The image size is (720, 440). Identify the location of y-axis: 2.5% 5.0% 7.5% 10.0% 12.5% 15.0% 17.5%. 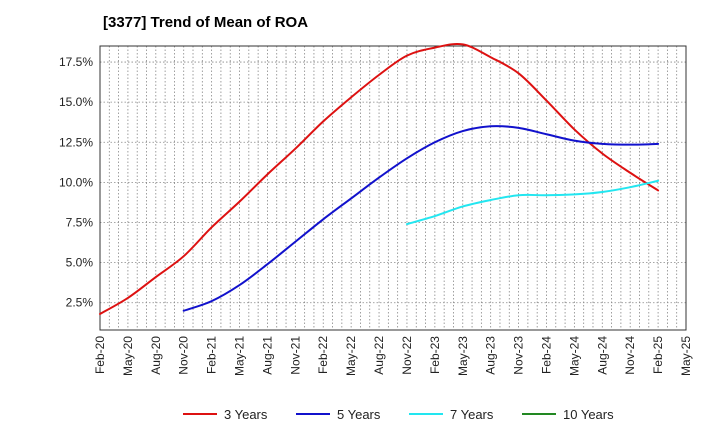
(76, 182).